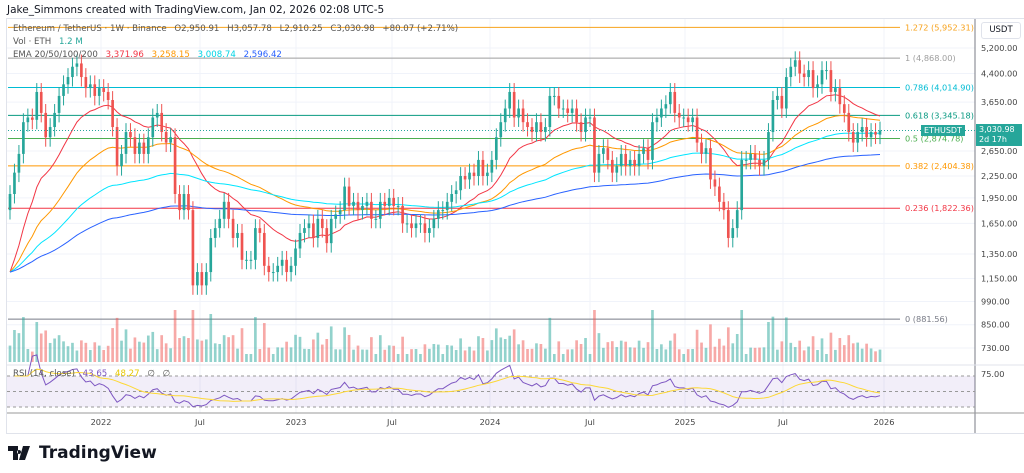 The height and width of the screenshot is (473, 1024). I want to click on volume-label: Vol · ETH, so click(32, 42).